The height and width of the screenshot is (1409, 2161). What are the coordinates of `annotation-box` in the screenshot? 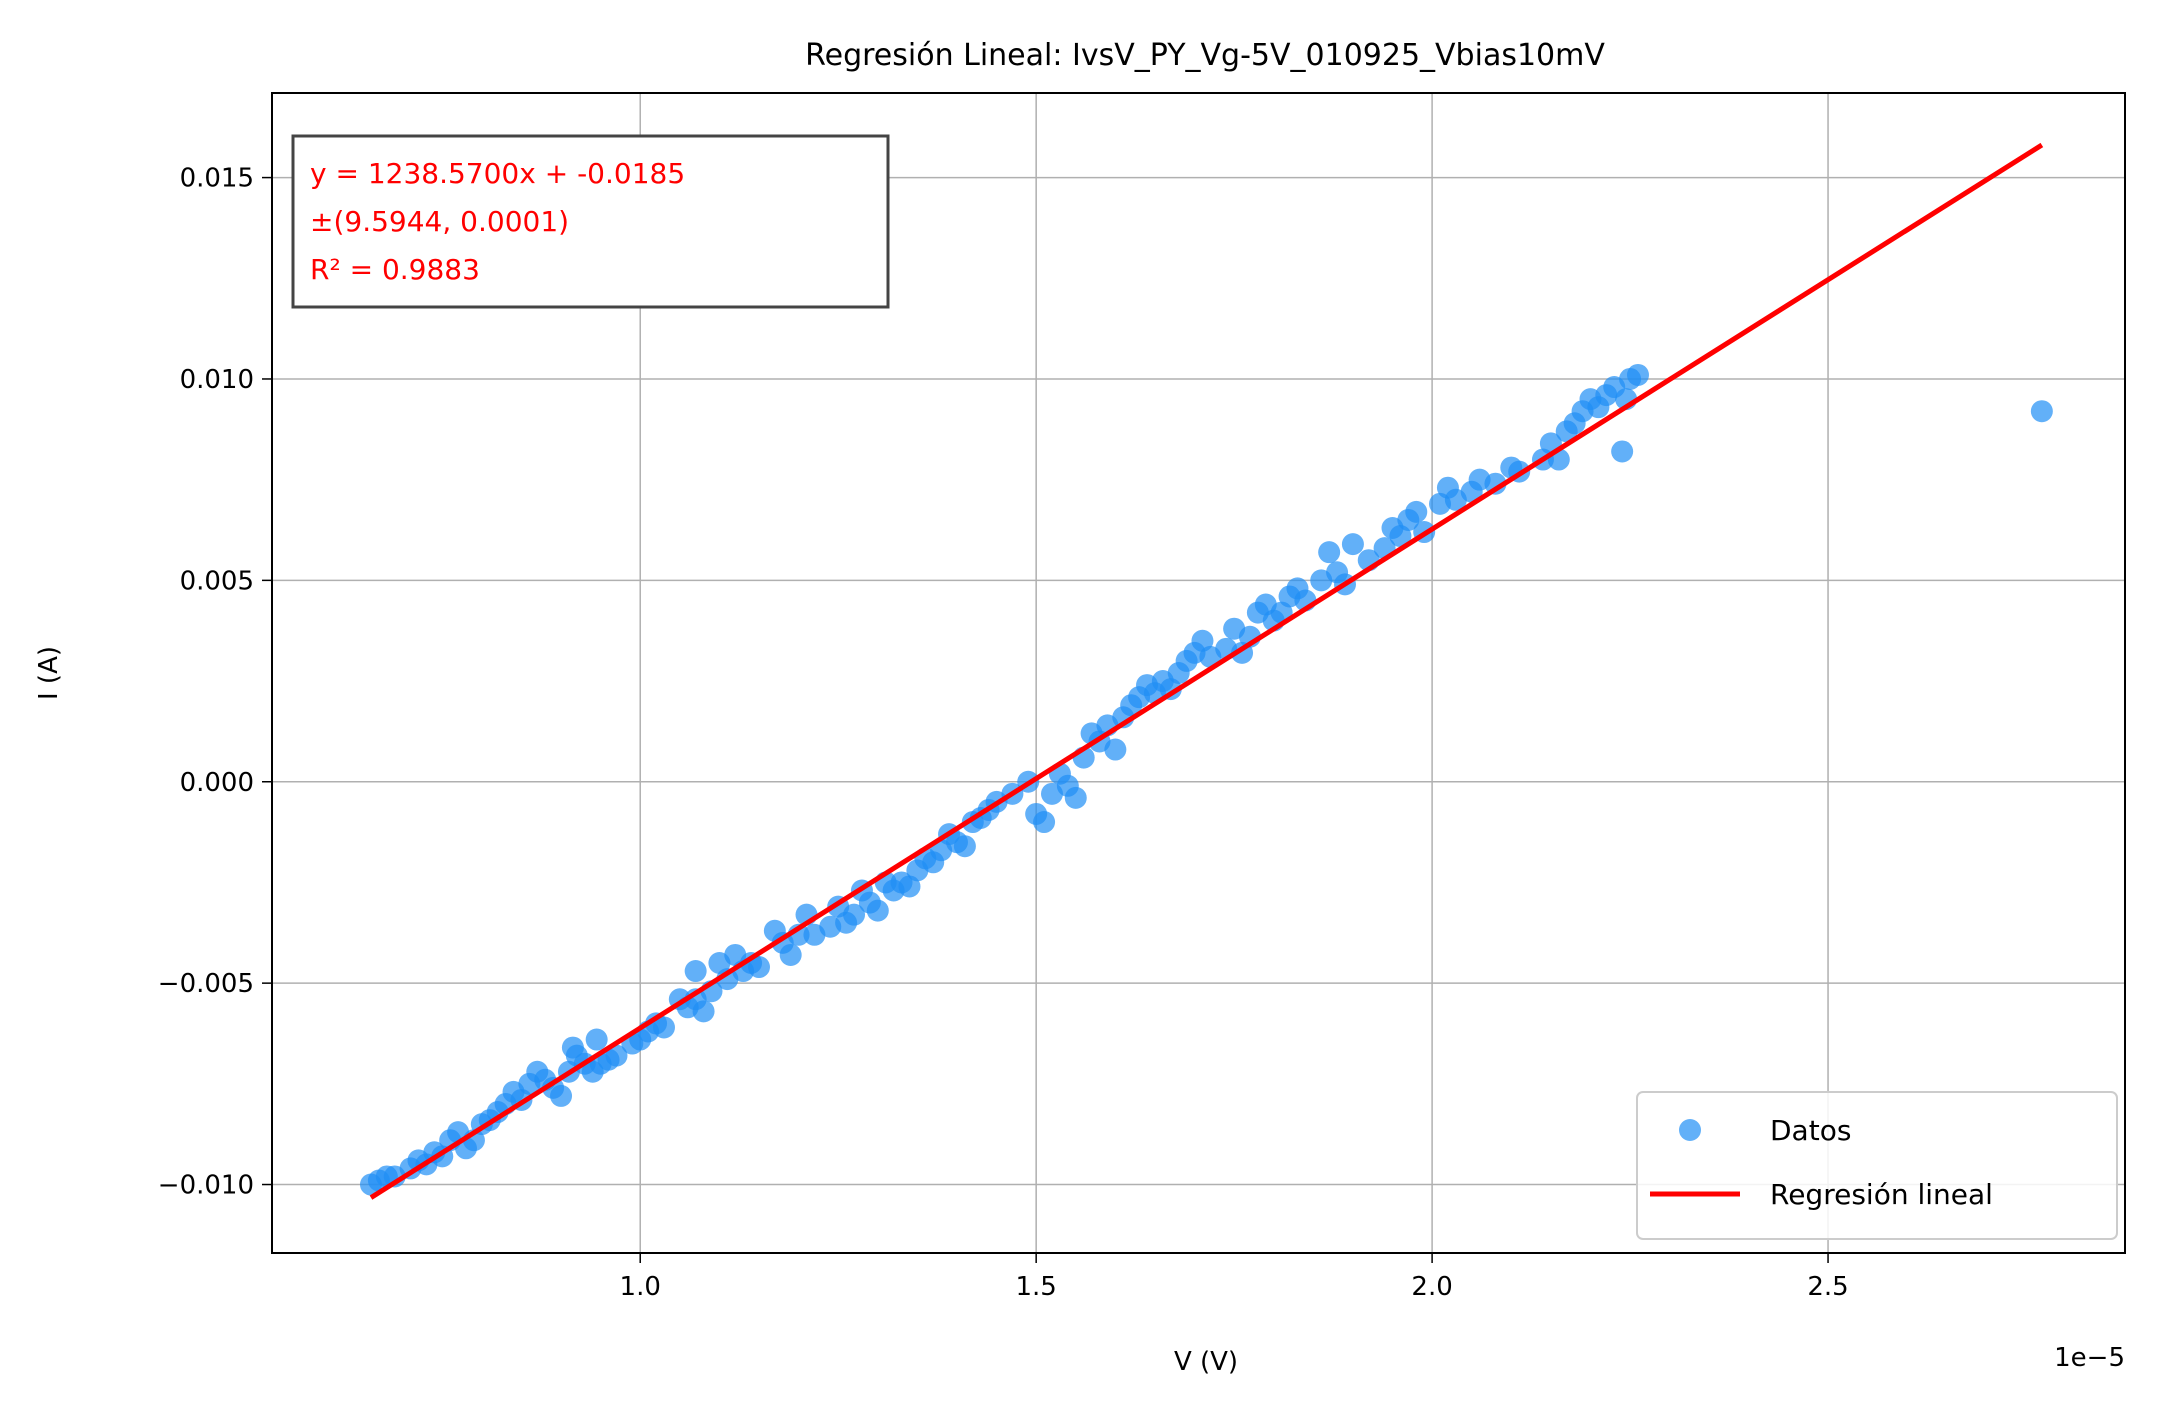 It's located at (590, 221).